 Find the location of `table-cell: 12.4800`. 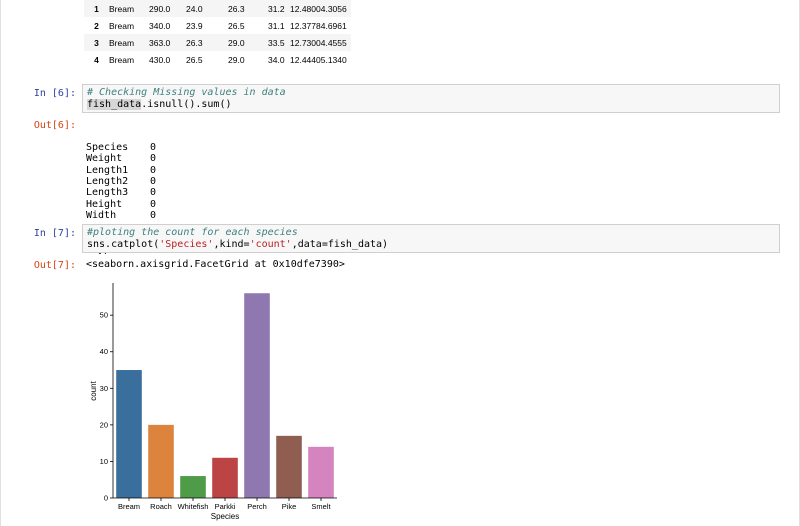

table-cell: 12.4800 is located at coordinates (305, 8).